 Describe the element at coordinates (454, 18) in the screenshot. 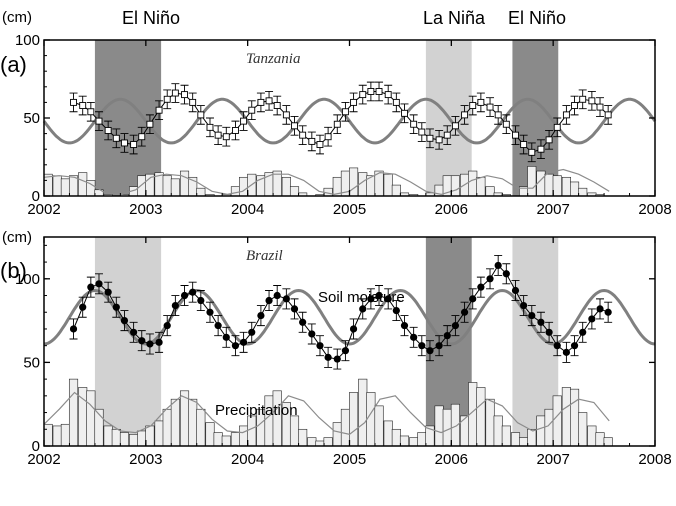

I see `event-label-lanina-2005: La Niña` at that location.